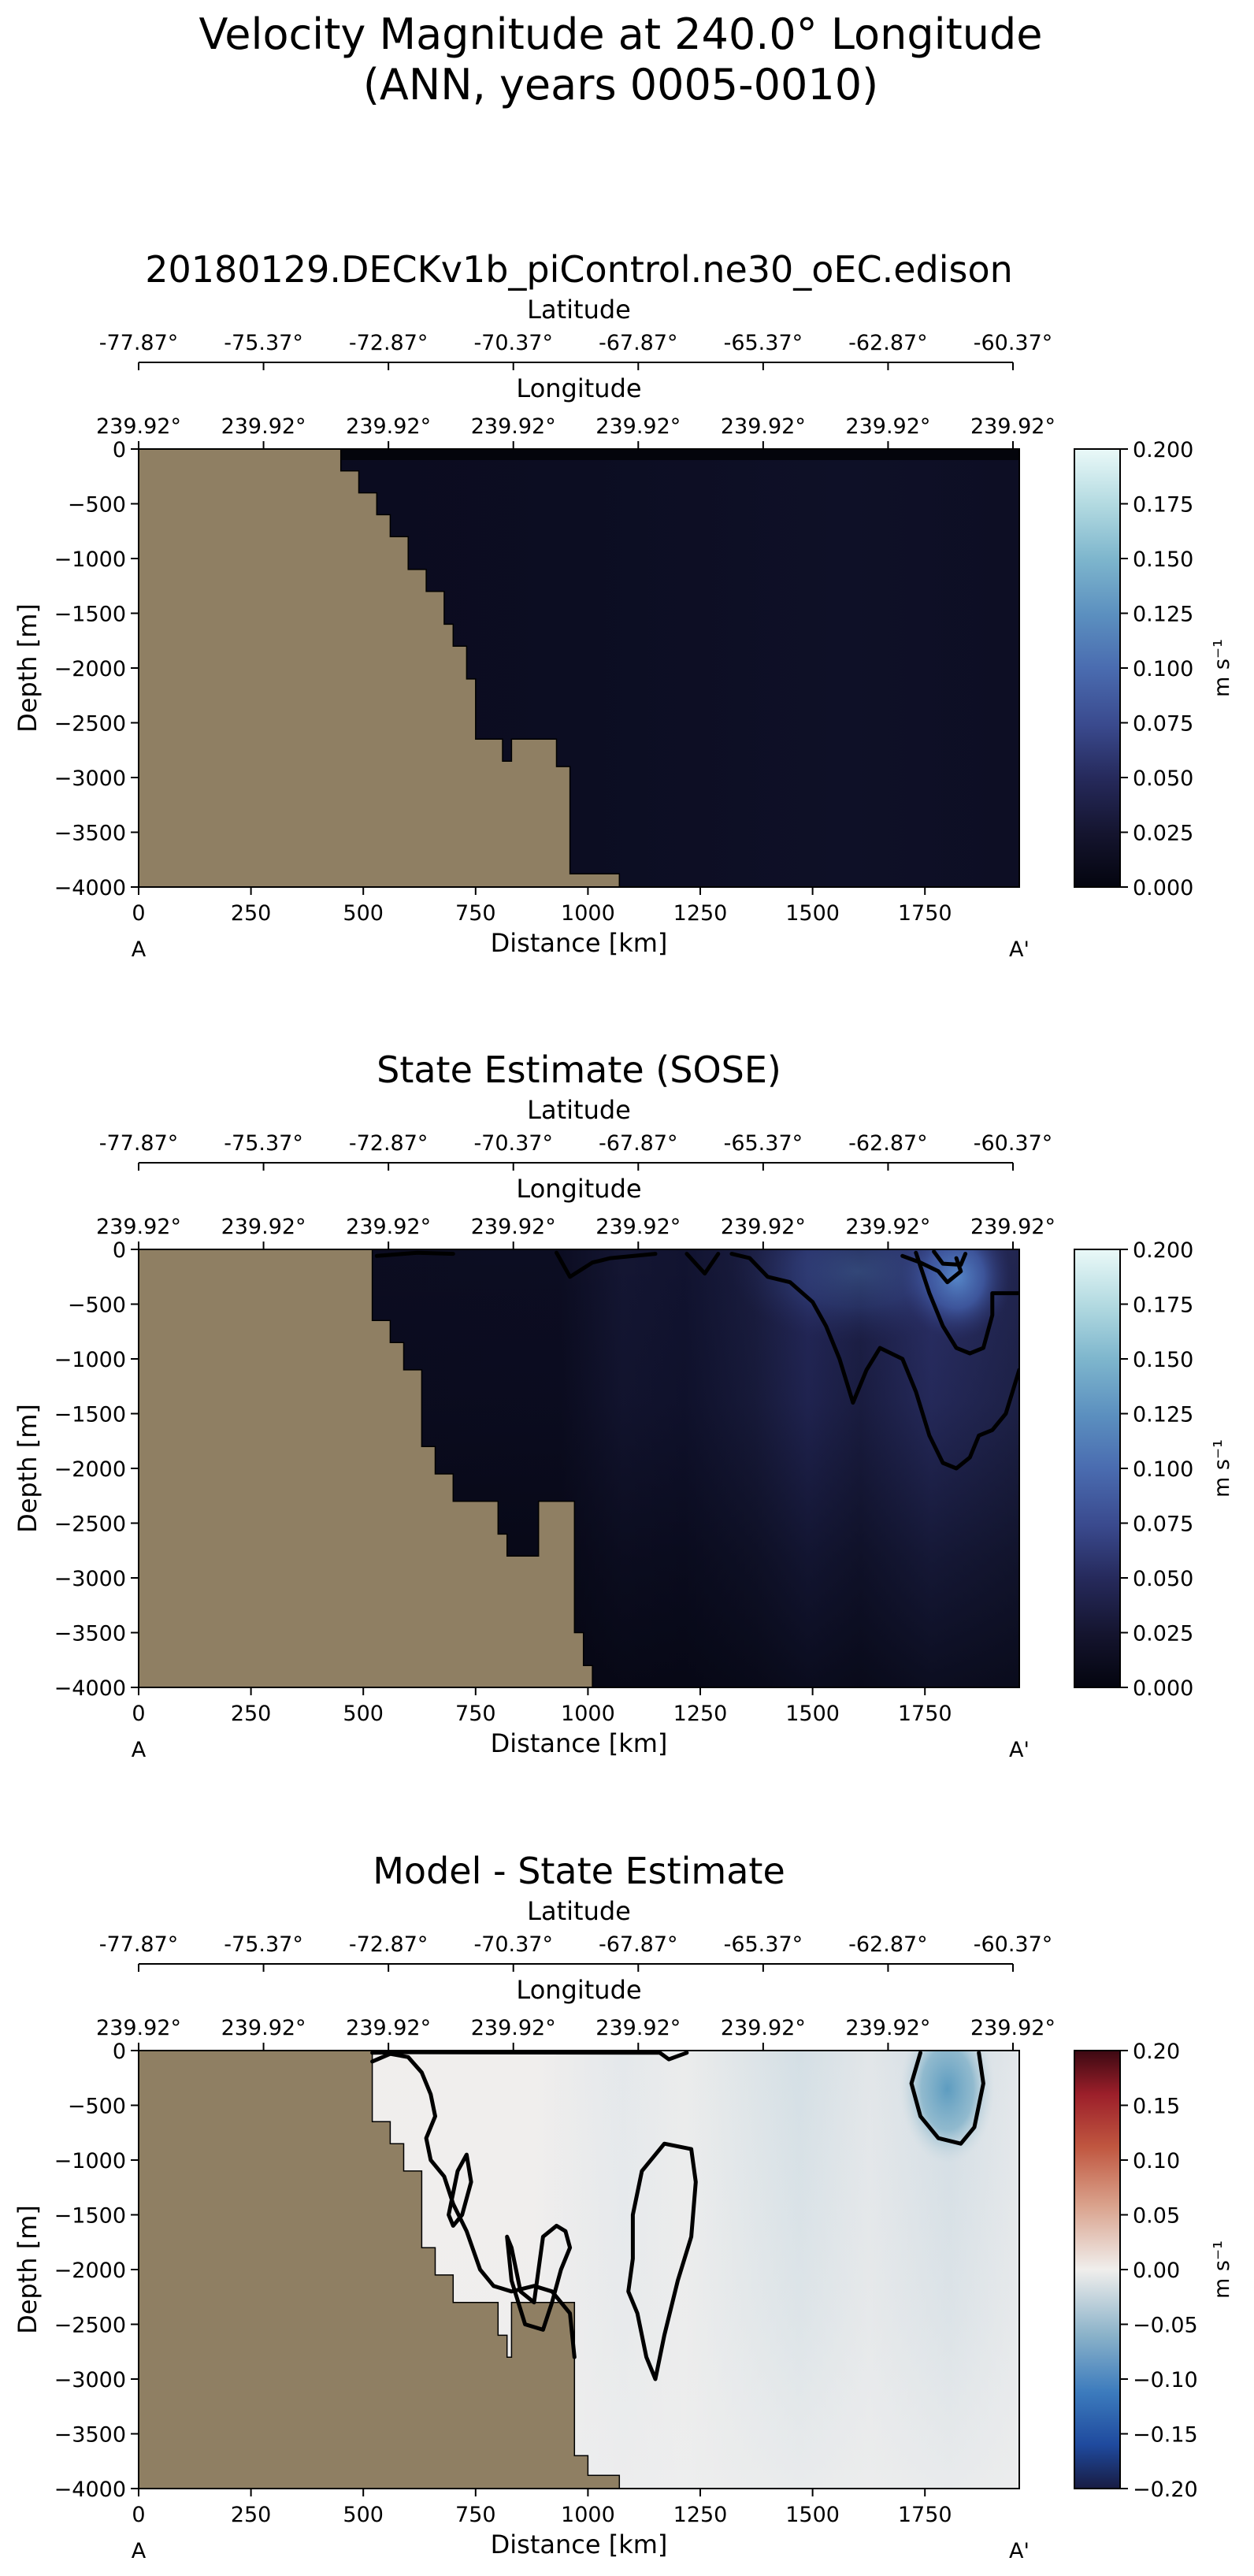  Describe the element at coordinates (1097, 668) in the screenshot. I see `colorbar` at that location.